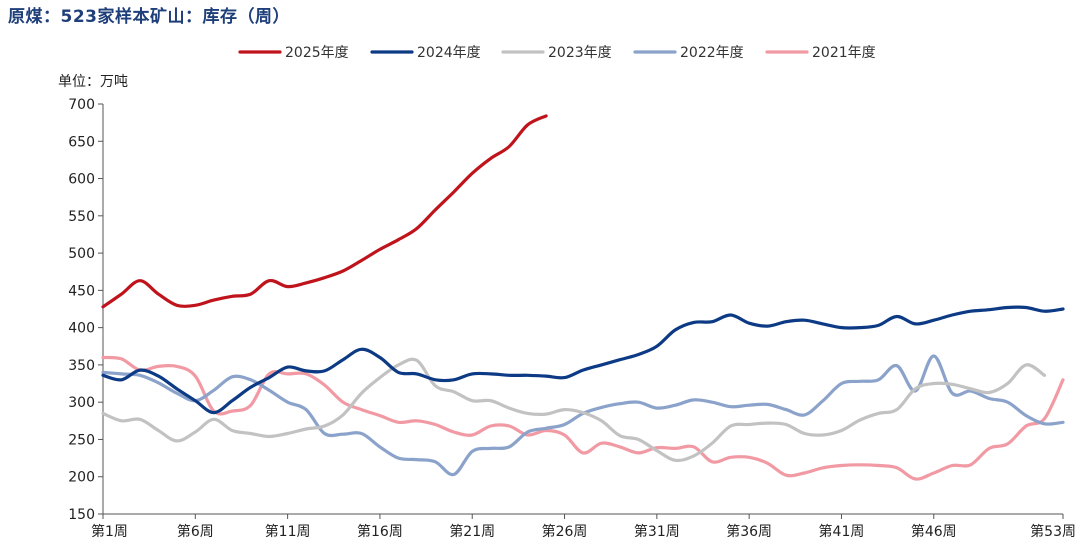  I want to click on legend: 2025年度 2024年度 2023年度 2022年度 2021年度, so click(557, 53).